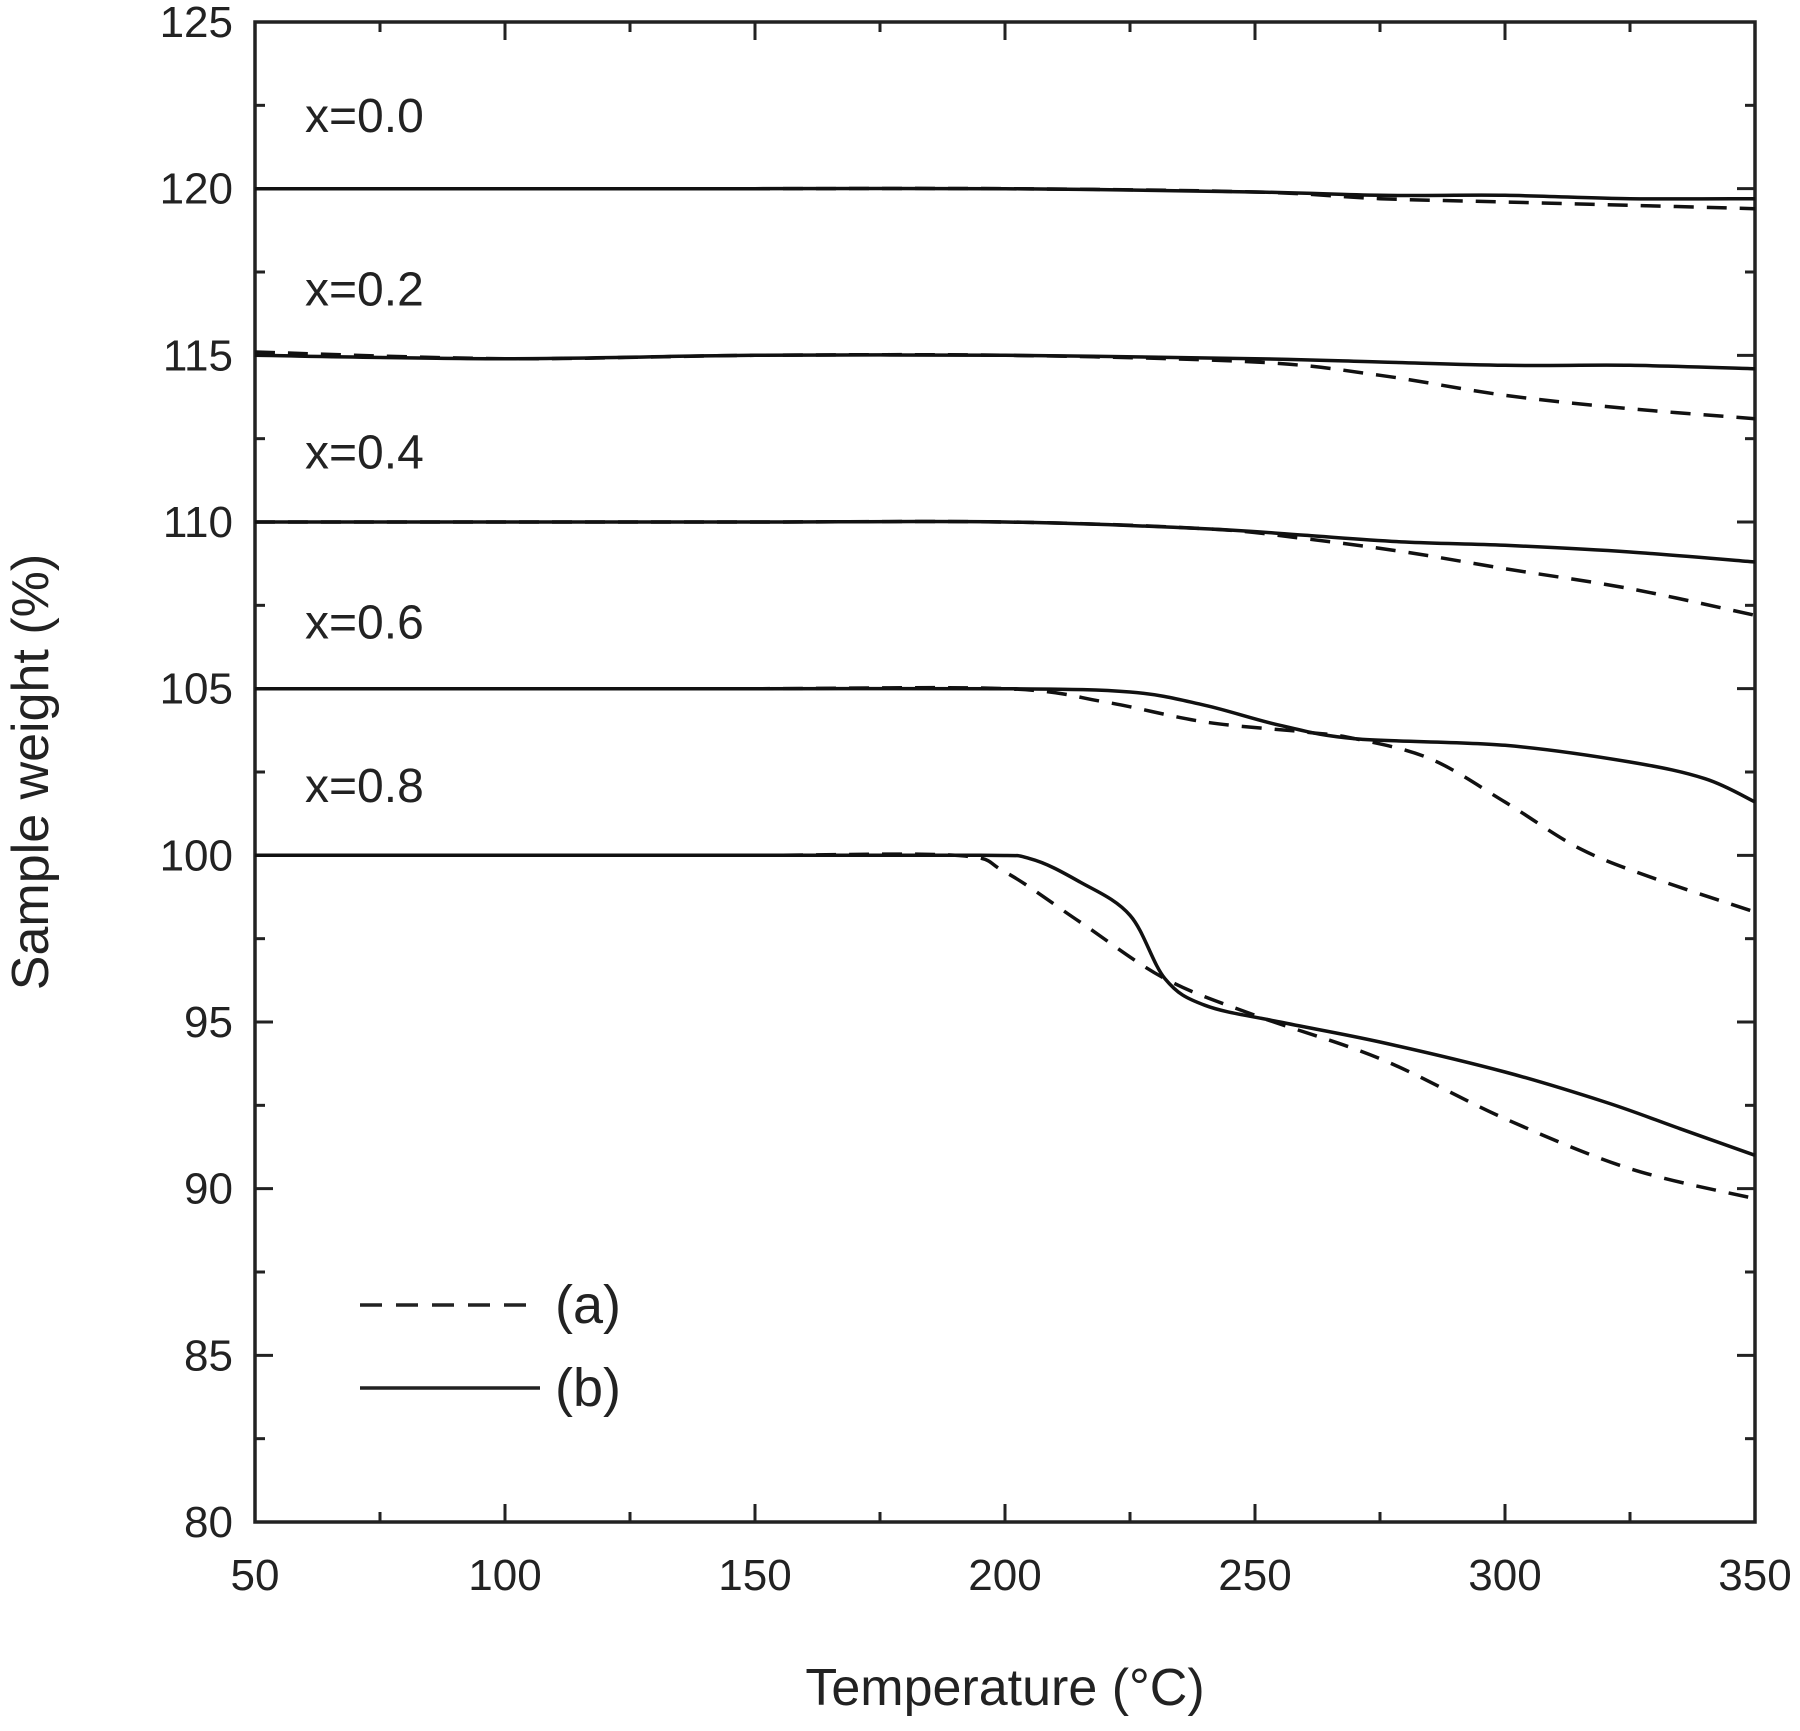  Describe the element at coordinates (196, 23) in the screenshot. I see `y-tick-label: 125` at that location.